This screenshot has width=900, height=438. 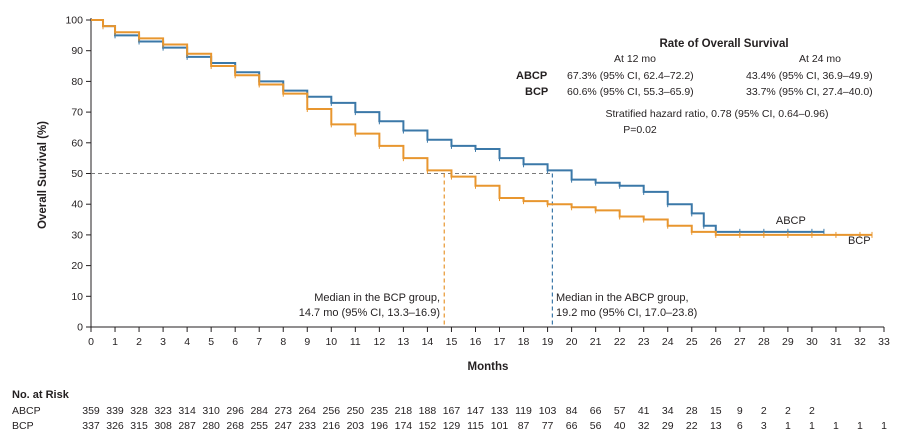 I want to click on inset-col-24mo: At 24 mo, so click(x=820, y=59).